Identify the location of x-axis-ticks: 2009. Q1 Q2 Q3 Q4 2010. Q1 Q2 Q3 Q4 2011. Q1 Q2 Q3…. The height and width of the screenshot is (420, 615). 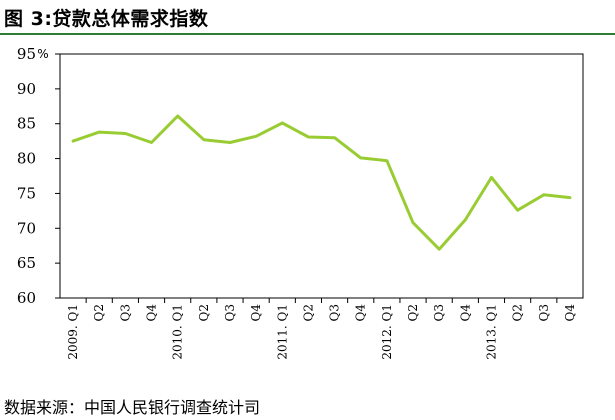
(321, 329).